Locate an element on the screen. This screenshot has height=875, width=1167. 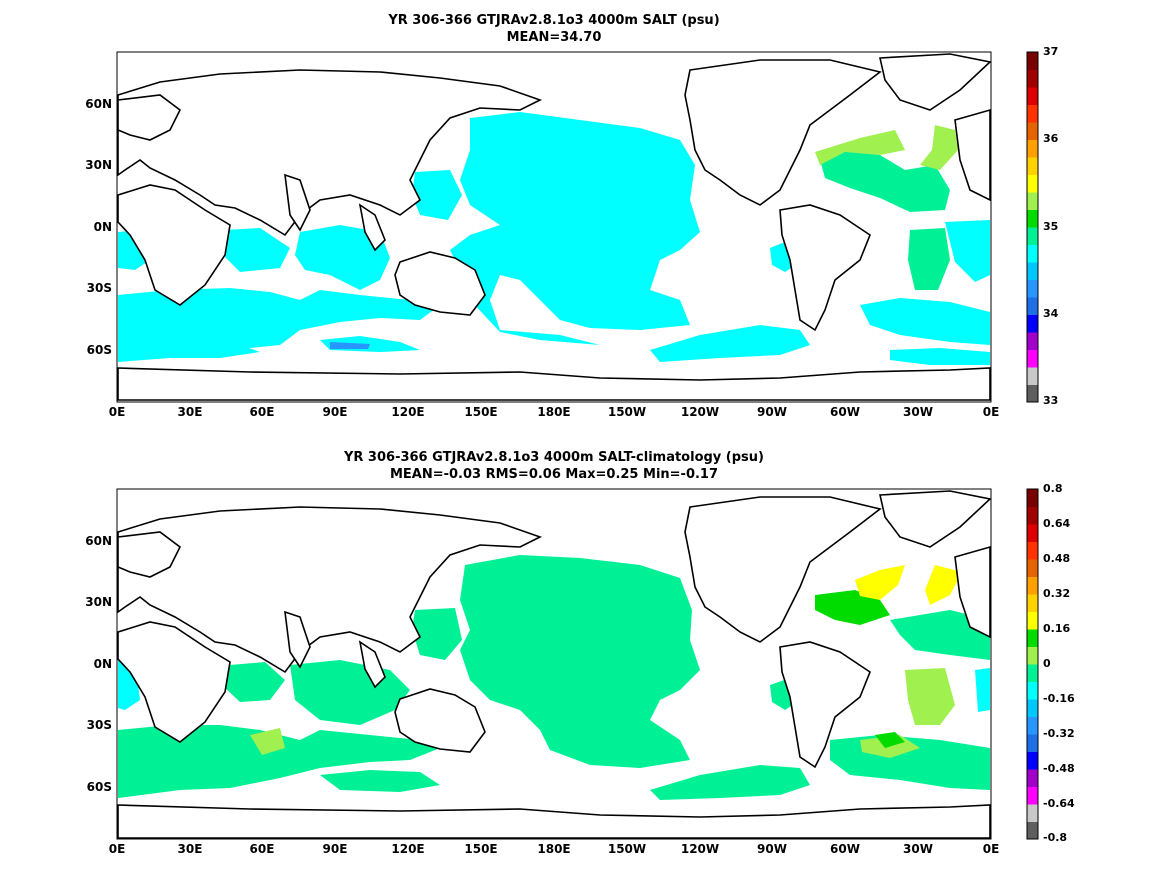
colorbar-label: 36 is located at coordinates (1051, 138).